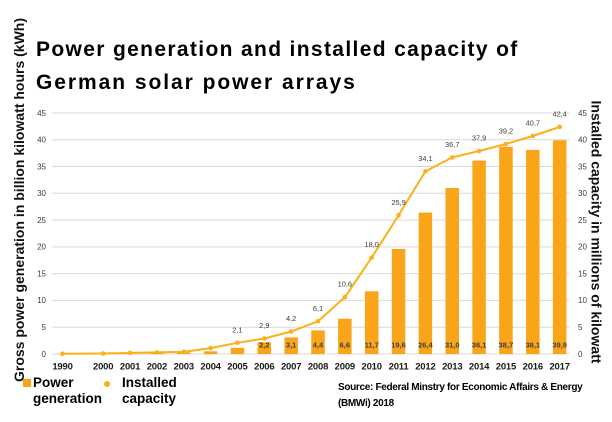 The width and height of the screenshot is (612, 422). Describe the element at coordinates (264, 325) in the screenshot. I see `svg-text: 2,9` at that location.